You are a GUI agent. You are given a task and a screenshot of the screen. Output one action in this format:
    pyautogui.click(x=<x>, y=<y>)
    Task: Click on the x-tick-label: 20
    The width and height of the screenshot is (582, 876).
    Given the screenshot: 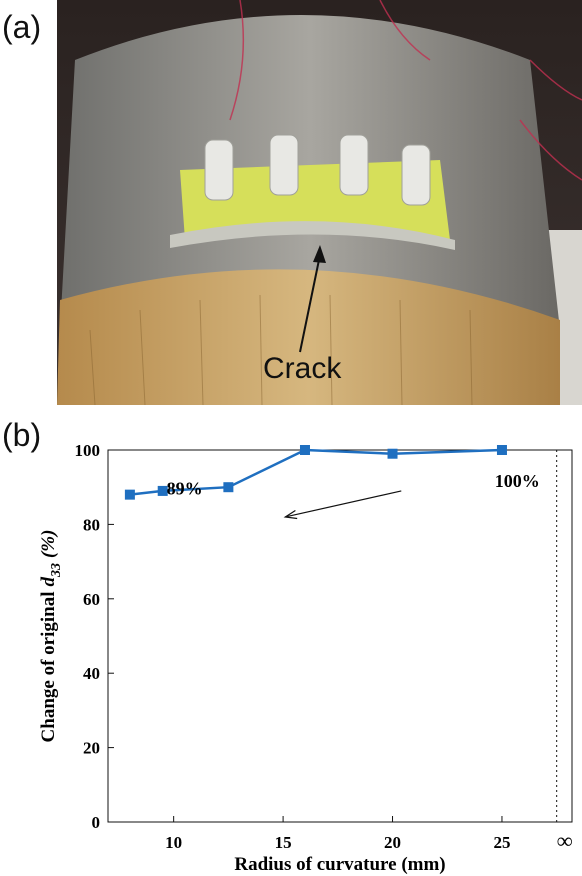 What is the action you would take?
    pyautogui.click(x=392, y=842)
    